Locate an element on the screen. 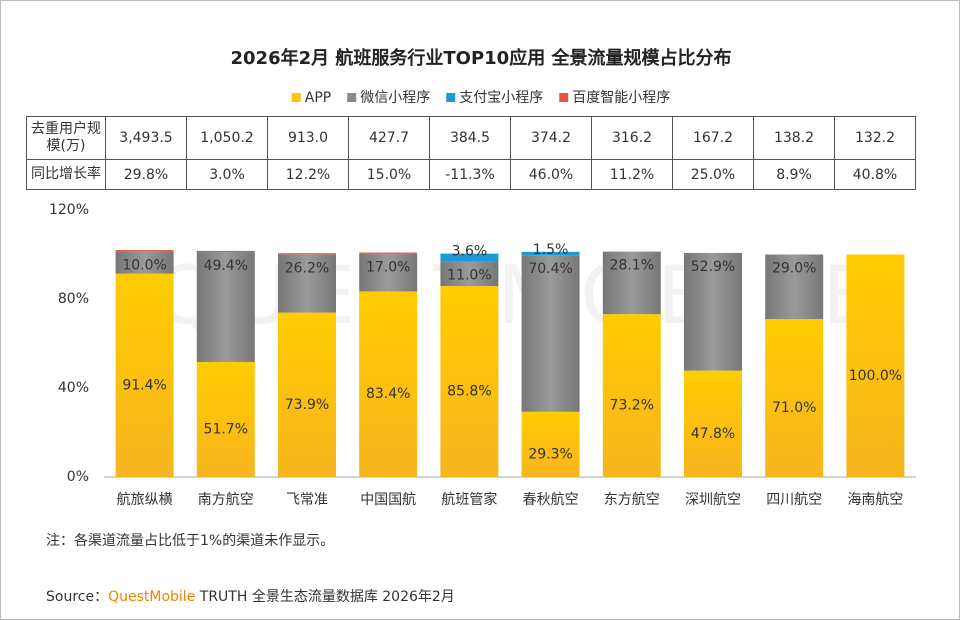  data-label: 85.8% is located at coordinates (469, 392).